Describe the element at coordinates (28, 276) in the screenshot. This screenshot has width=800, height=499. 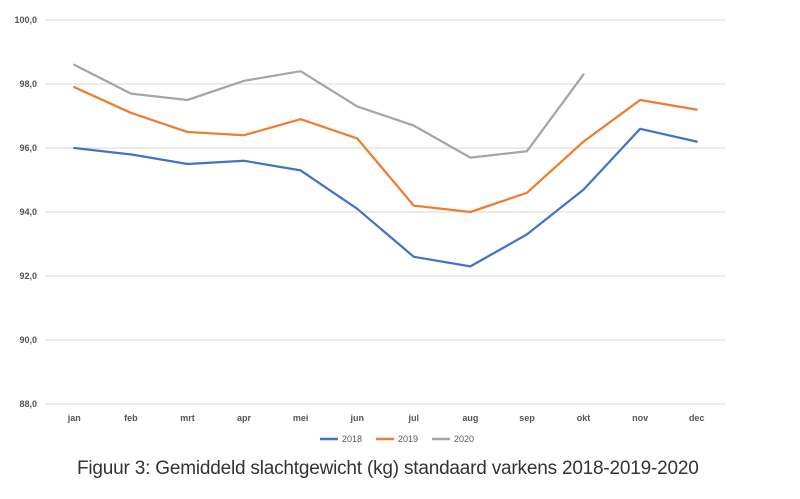
I see `y-tick-label: 92,0` at that location.